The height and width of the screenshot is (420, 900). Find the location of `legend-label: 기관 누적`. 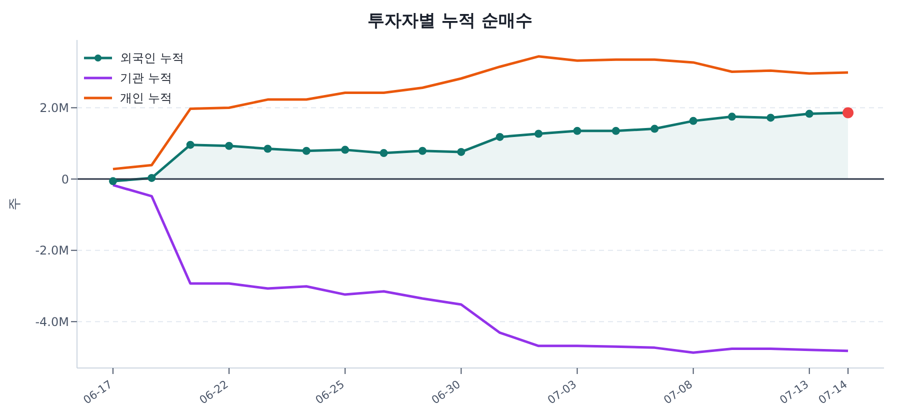

legend-label: 기관 누적 is located at coordinates (146, 78).